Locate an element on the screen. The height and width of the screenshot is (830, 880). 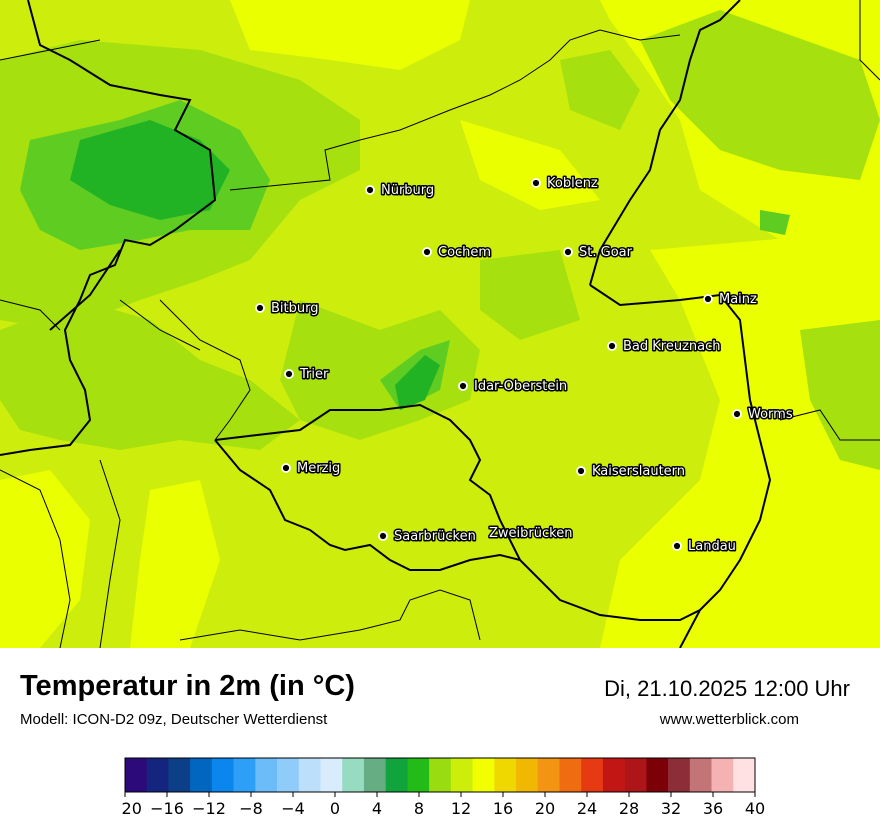
city-label: Worms is located at coordinates (770, 414).